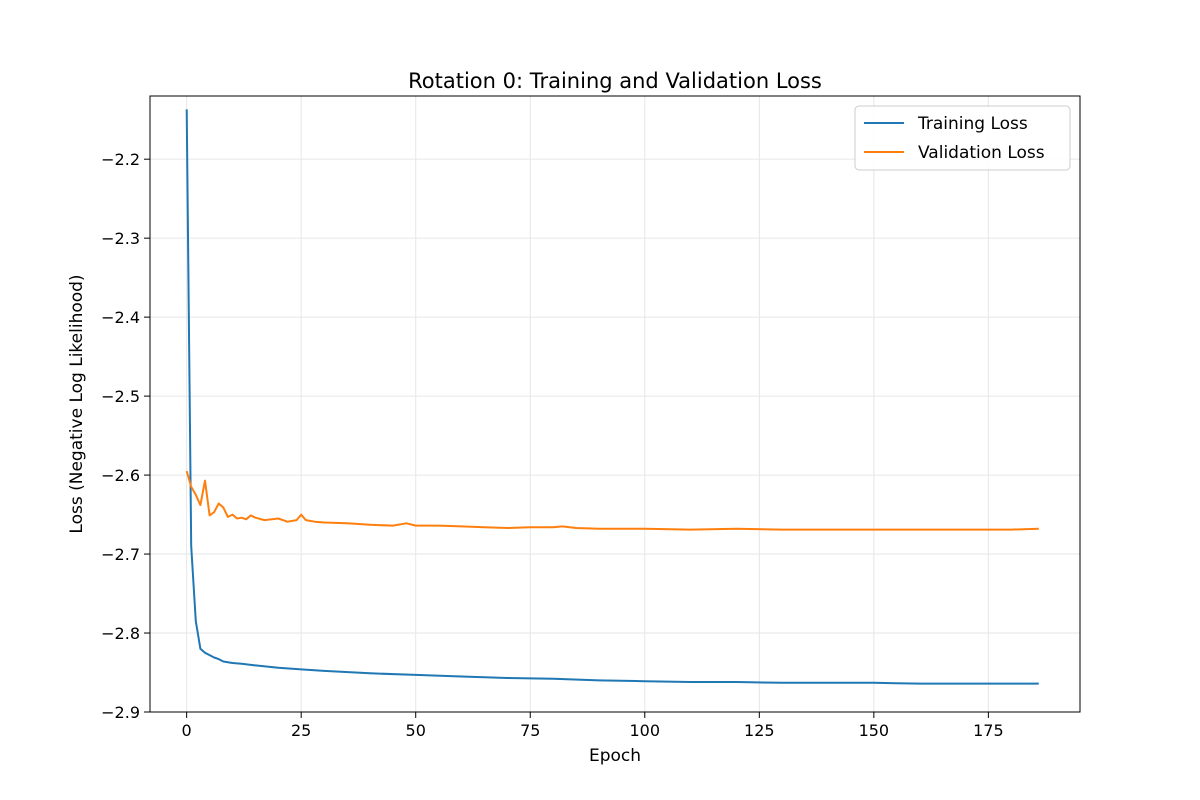 The height and width of the screenshot is (800, 1200). Describe the element at coordinates (120, 475) in the screenshot. I see `y-tick-label: −2.6` at that location.